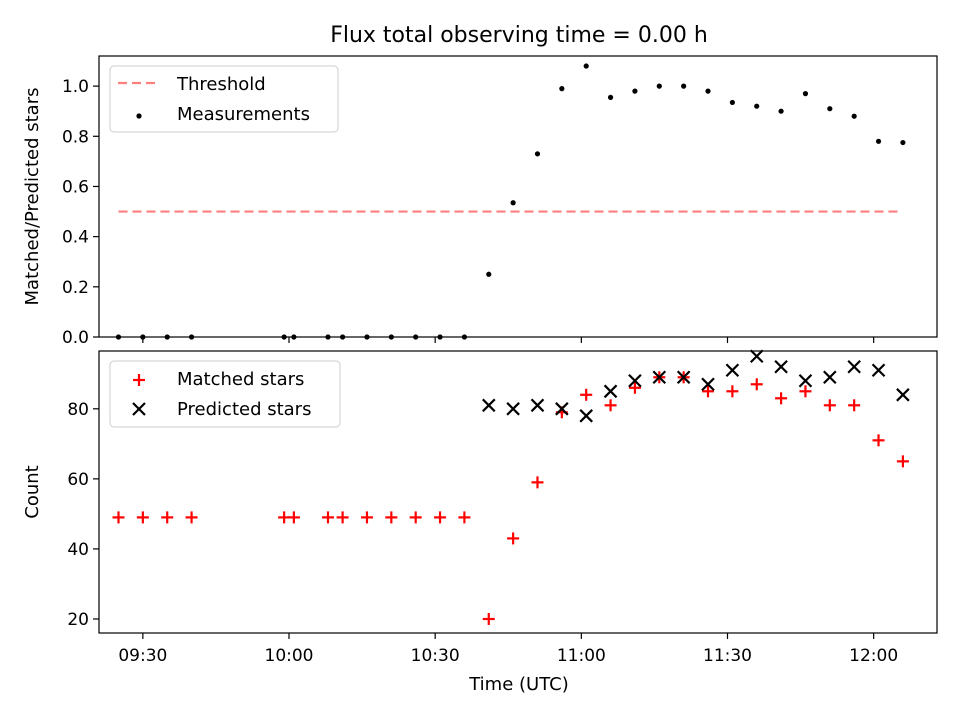 The image size is (960, 720). I want to click on top-y-tick-label: 0.2, so click(75, 288).